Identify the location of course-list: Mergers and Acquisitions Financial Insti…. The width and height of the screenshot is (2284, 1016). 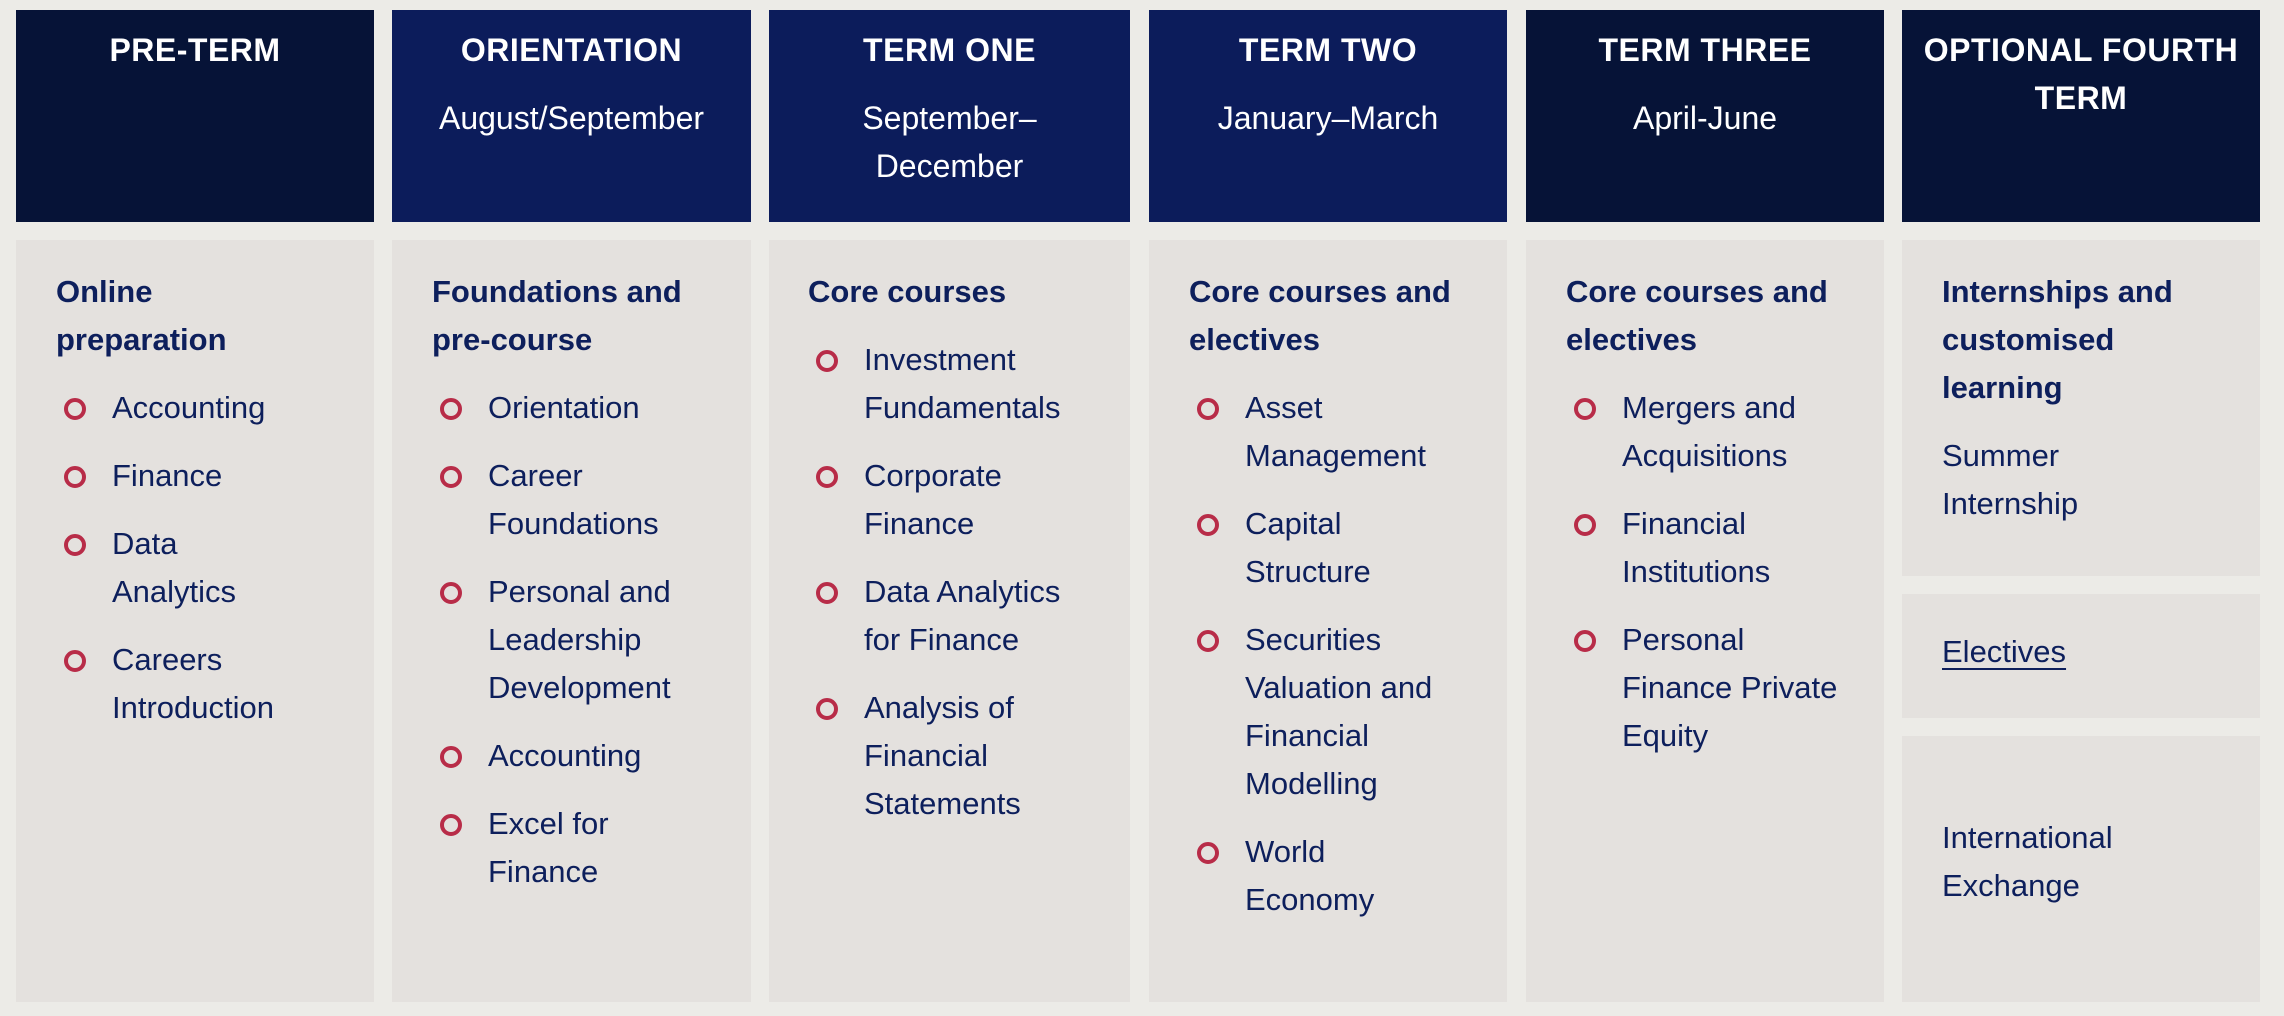
(1717, 572).